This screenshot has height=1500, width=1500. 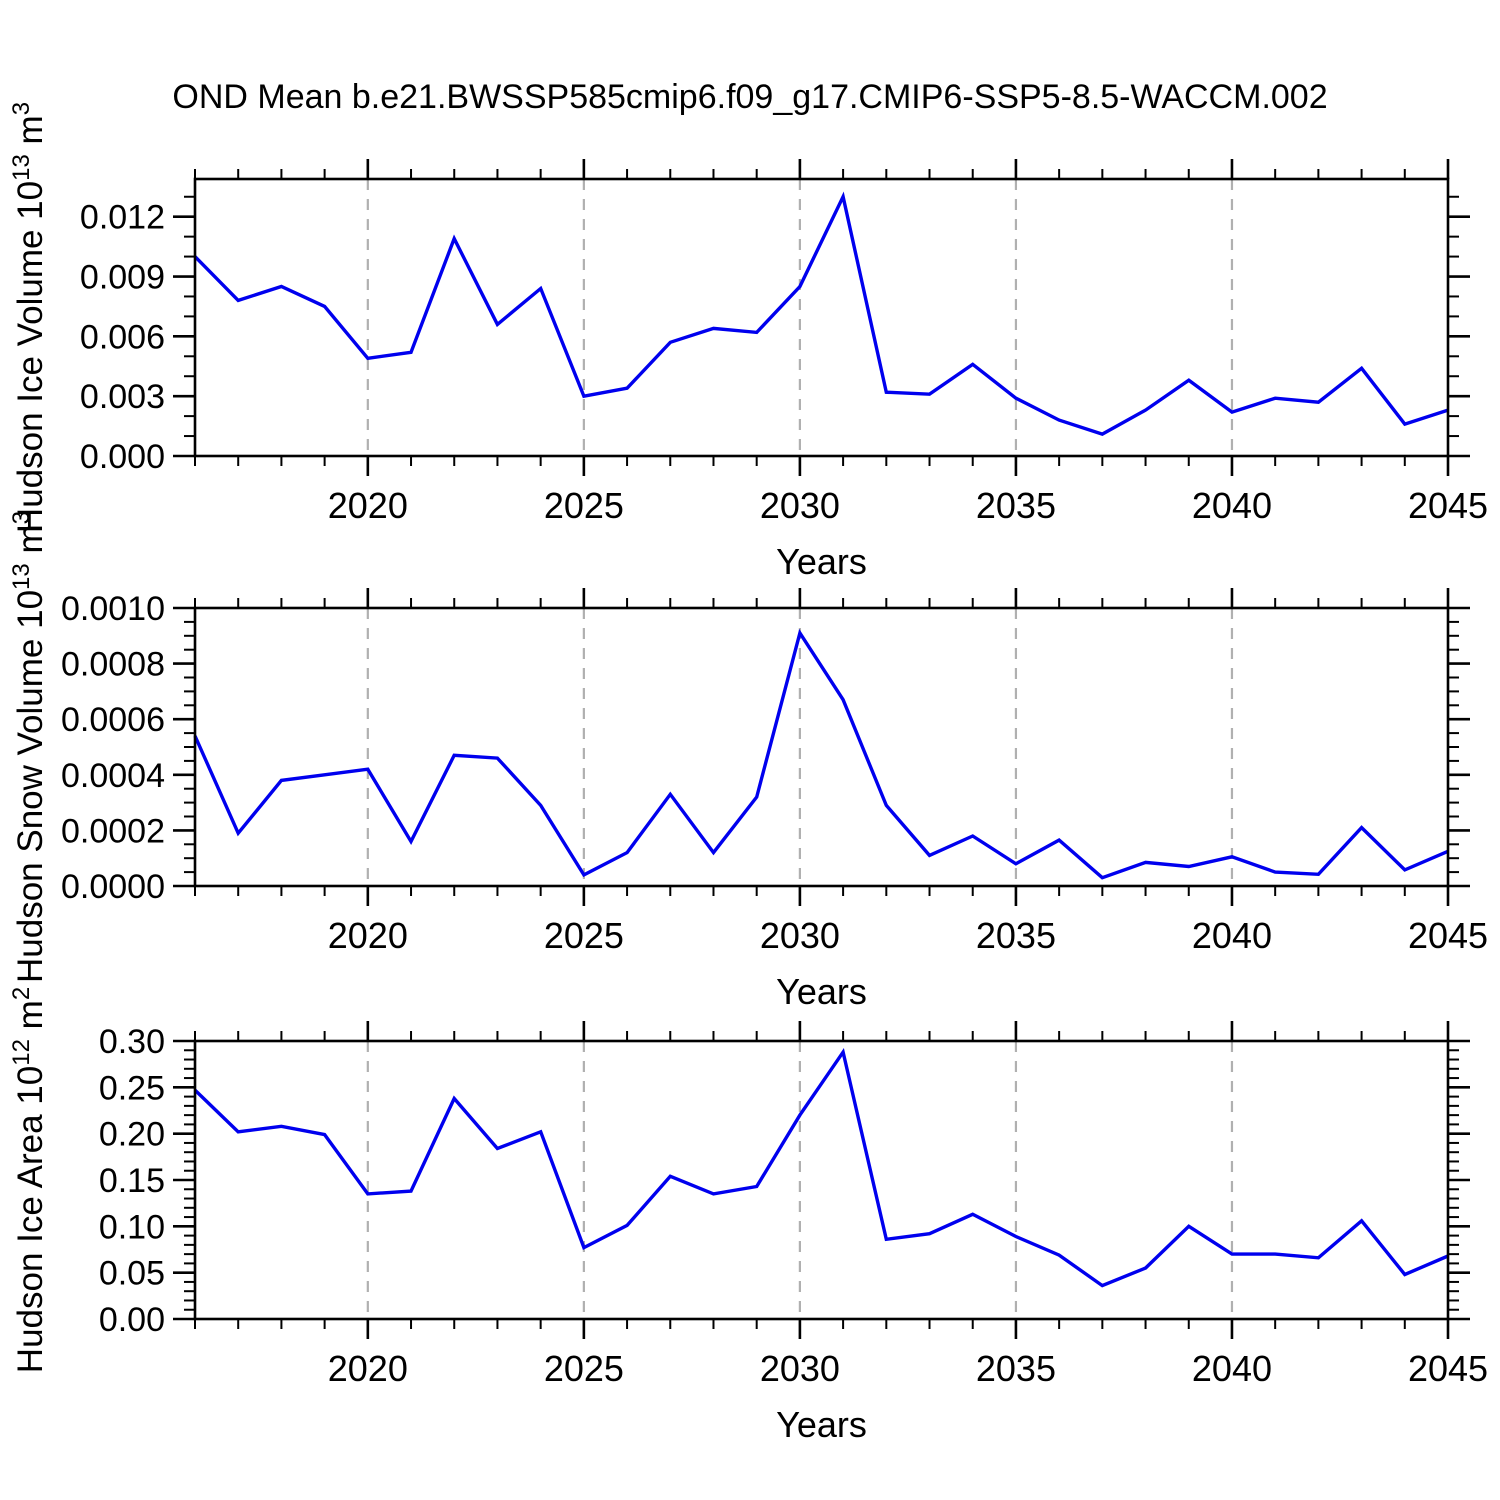 I want to click on y-tick-label: 0.30, so click(x=132, y=1042).